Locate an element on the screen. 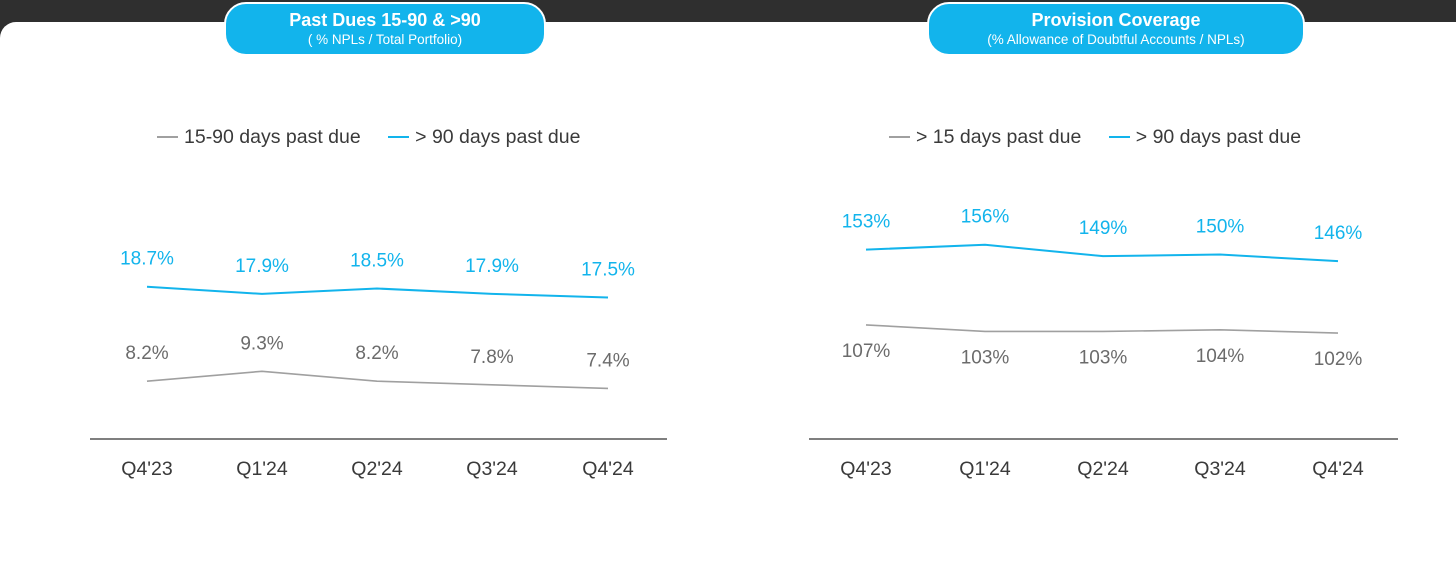 The image size is (1456, 572). chart-1-legend: 15-90 days past due > 90 days past due is located at coordinates (379, 138).